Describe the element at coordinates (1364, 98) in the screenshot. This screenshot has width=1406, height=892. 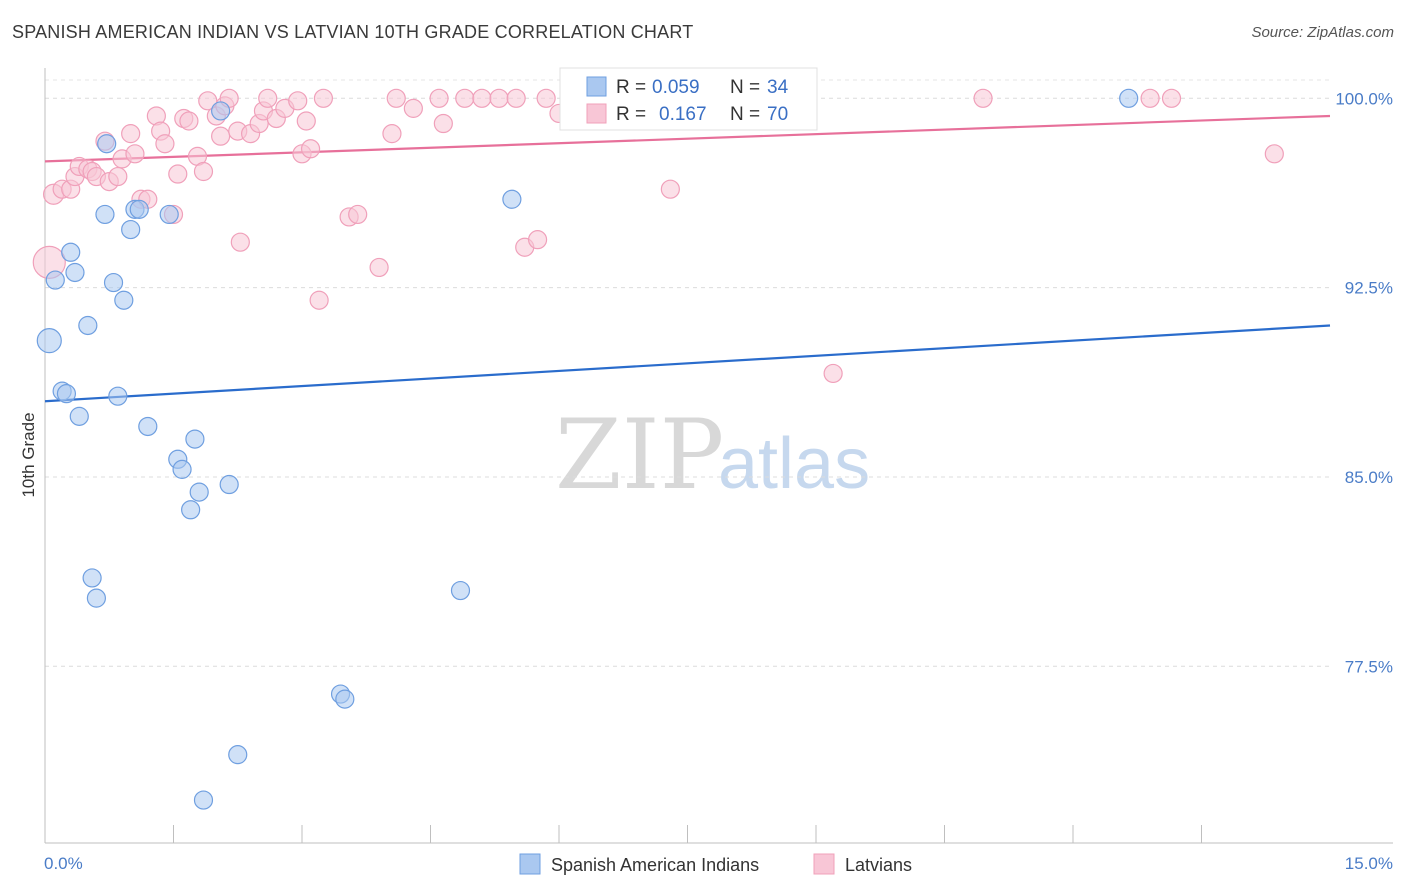
I see `y-tick-label-0: 100.0%` at that location.